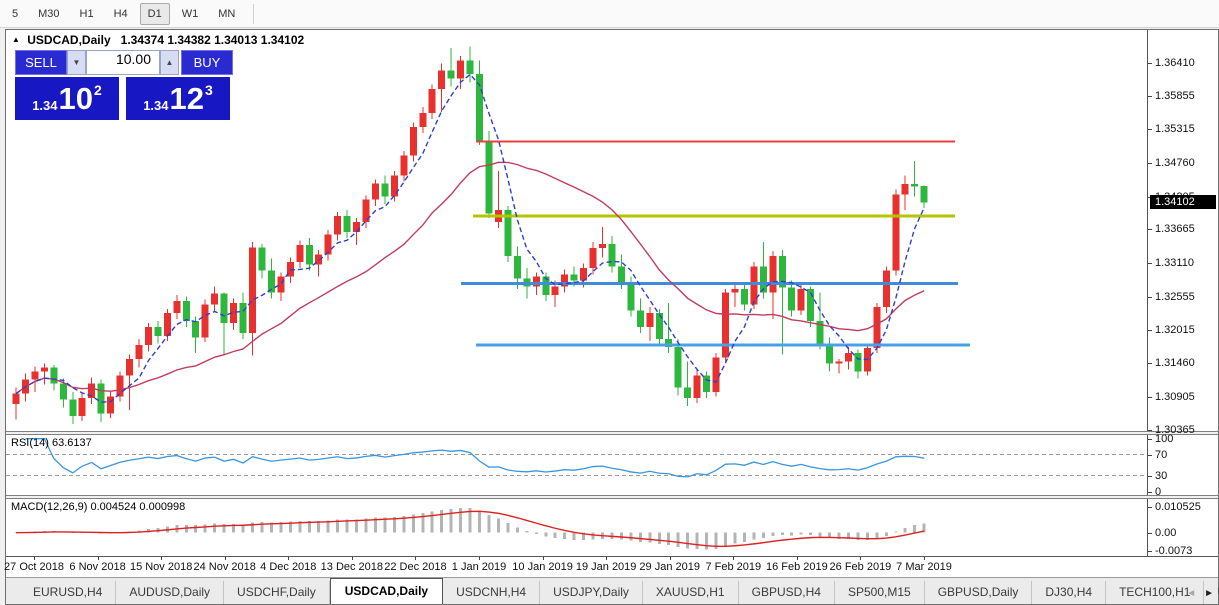 This screenshot has width=1219, height=605. I want to click on timeframe-button-m30: M30, so click(49, 13).